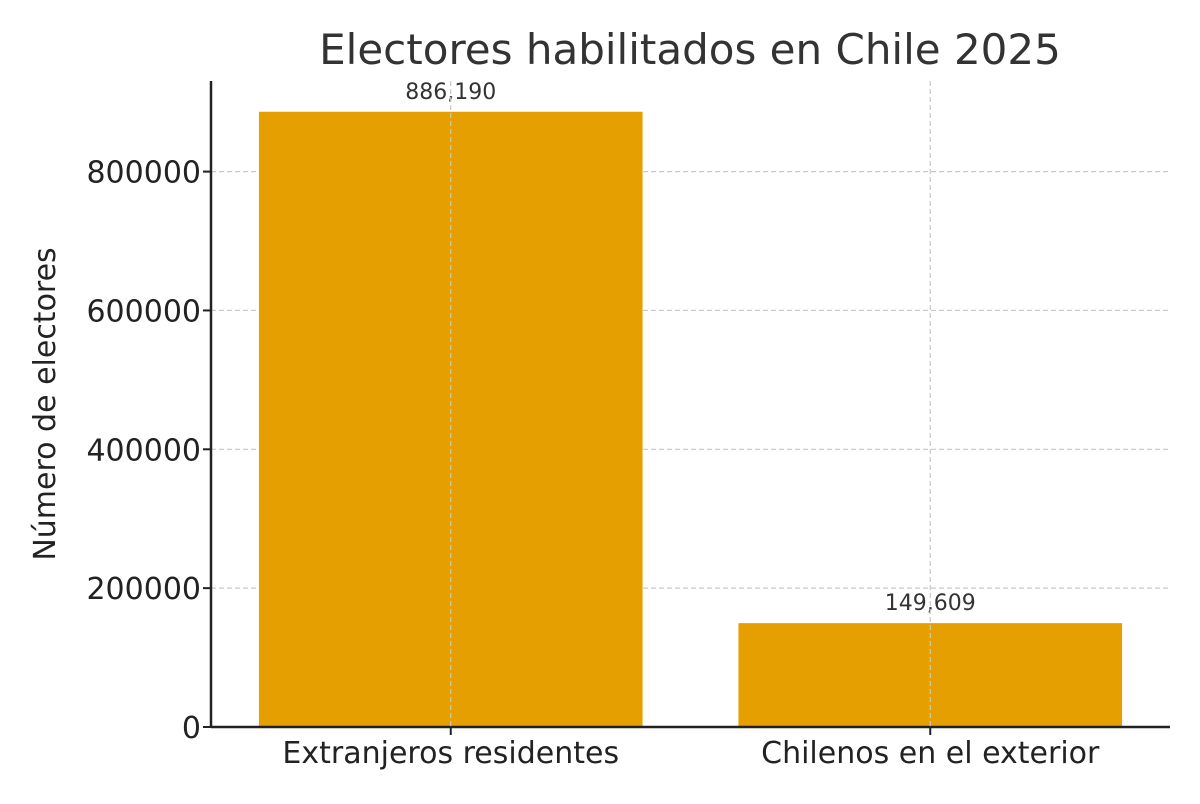  I want to click on y-tick-label: 800000, so click(143, 173).